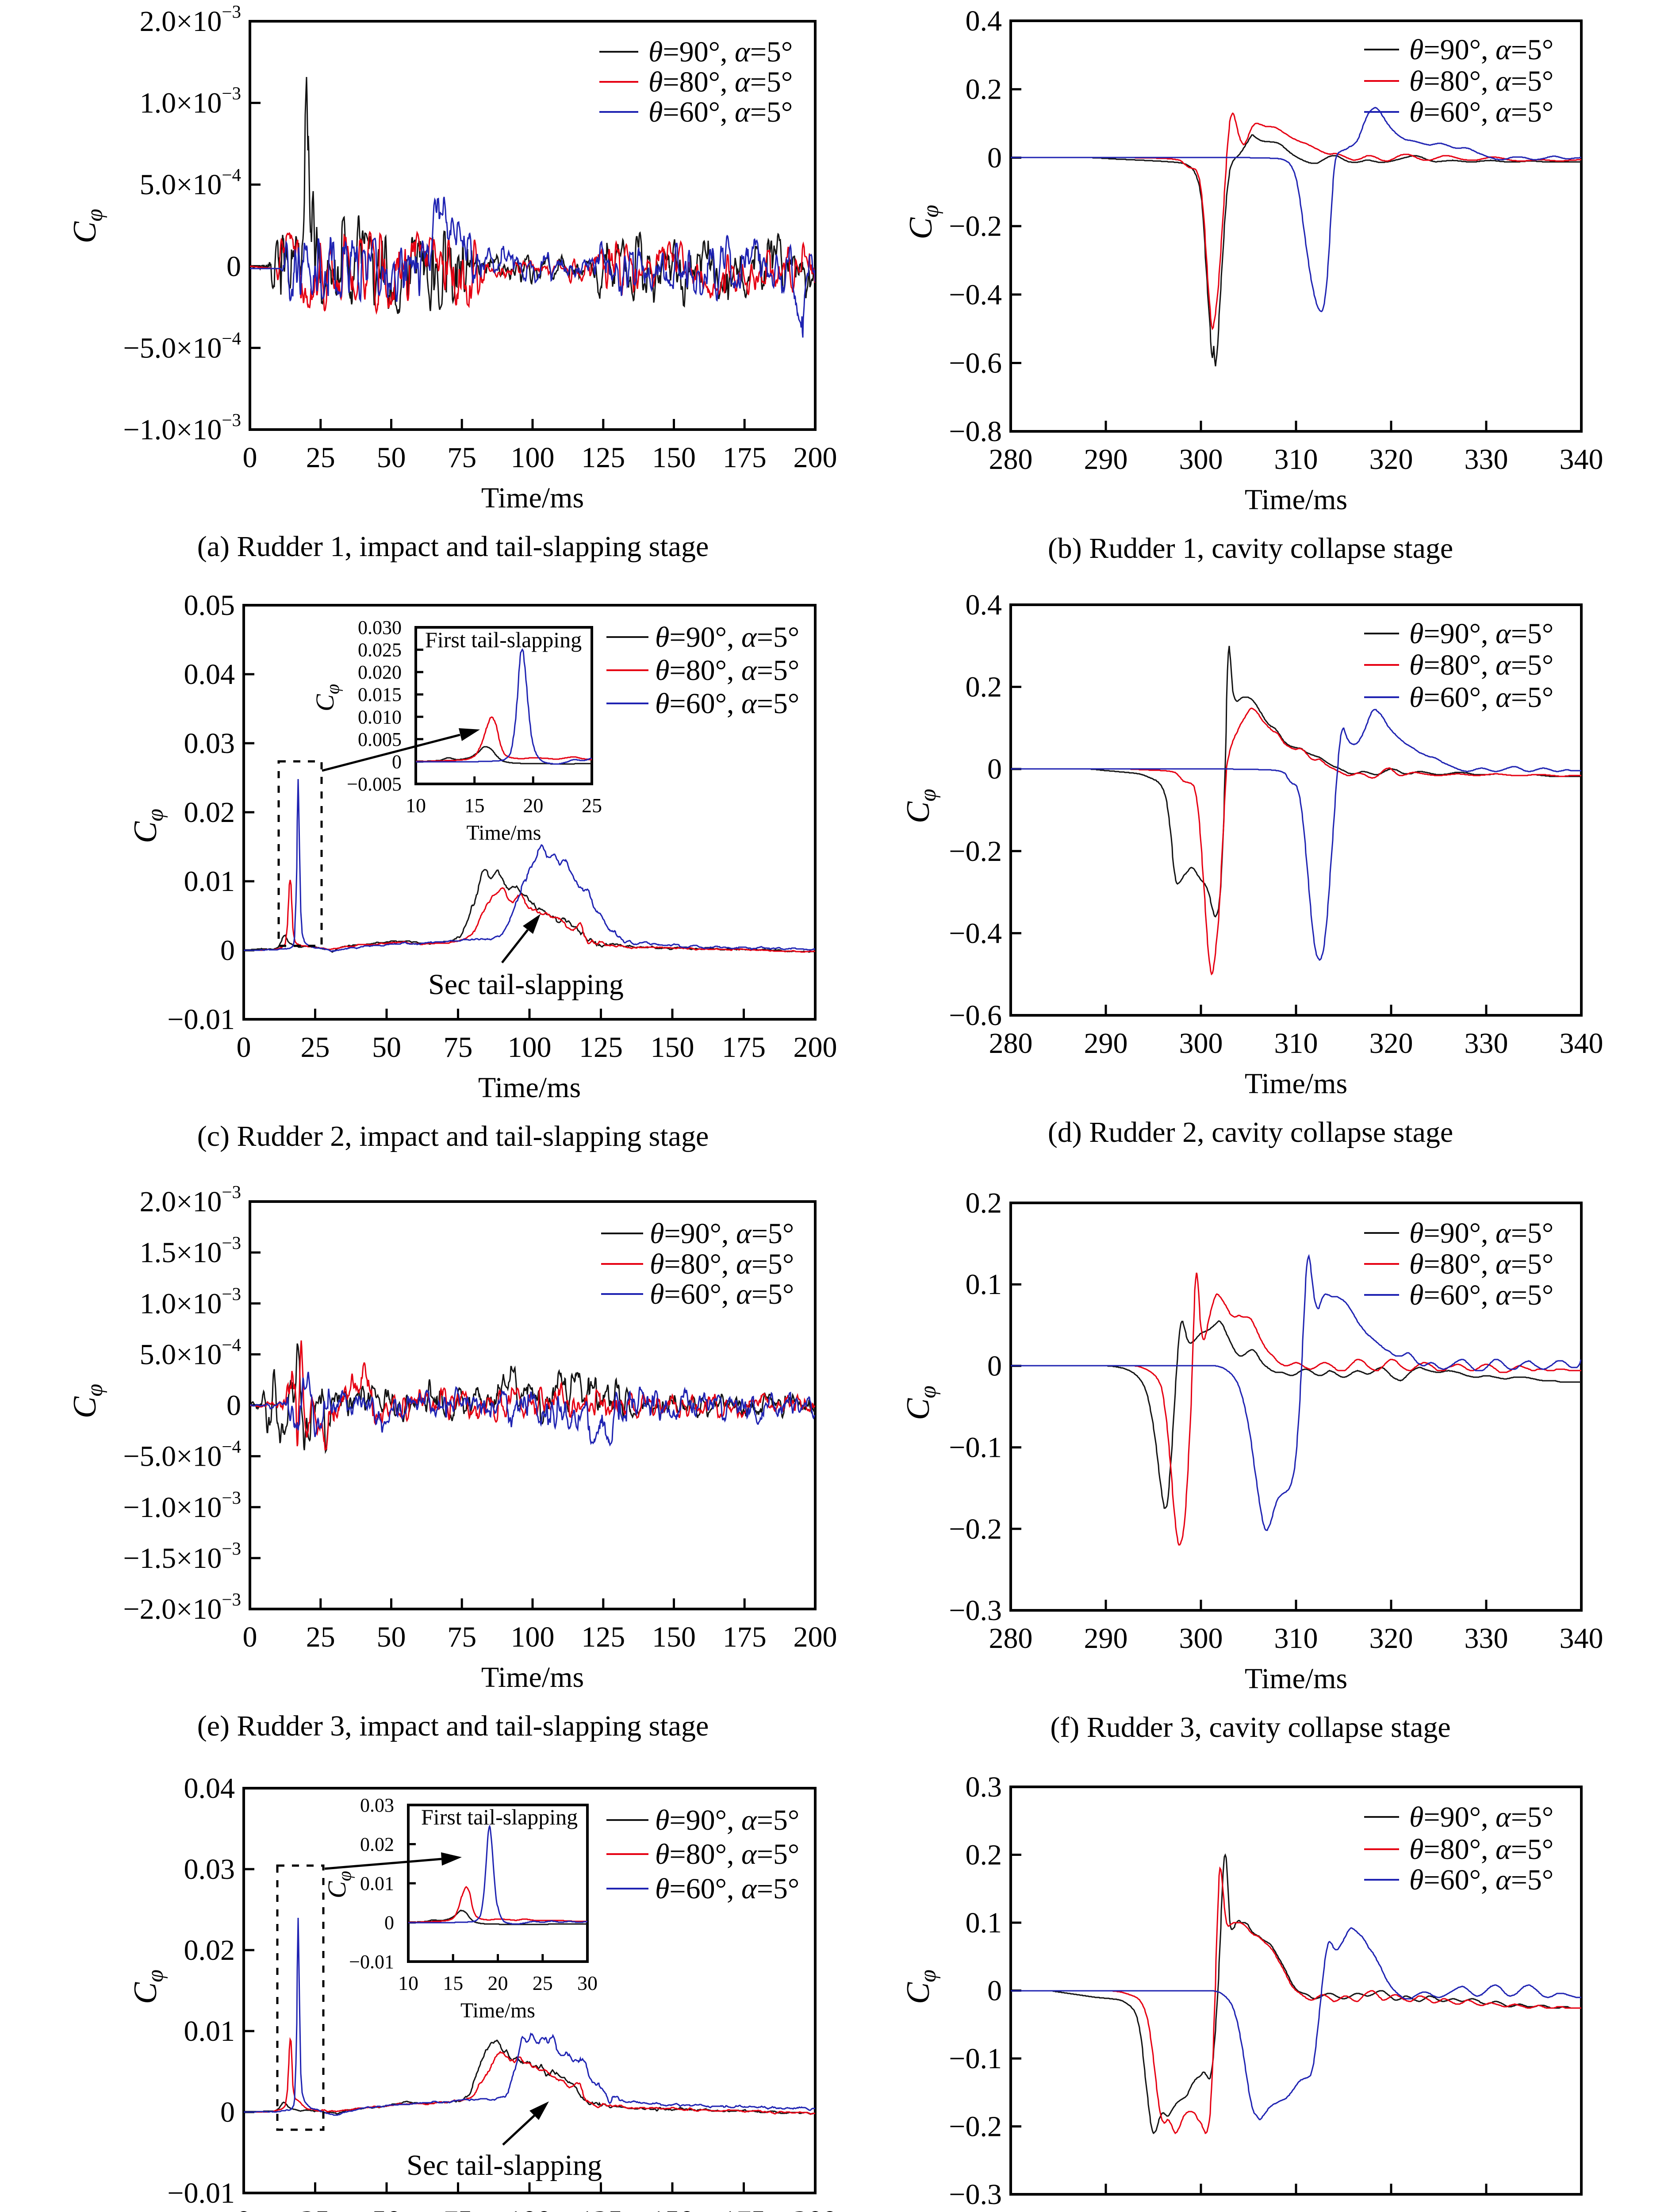 Image resolution: width=1672 pixels, height=2212 pixels. Describe the element at coordinates (1201, 460) in the screenshot. I see `svg-text: 300` at that location.